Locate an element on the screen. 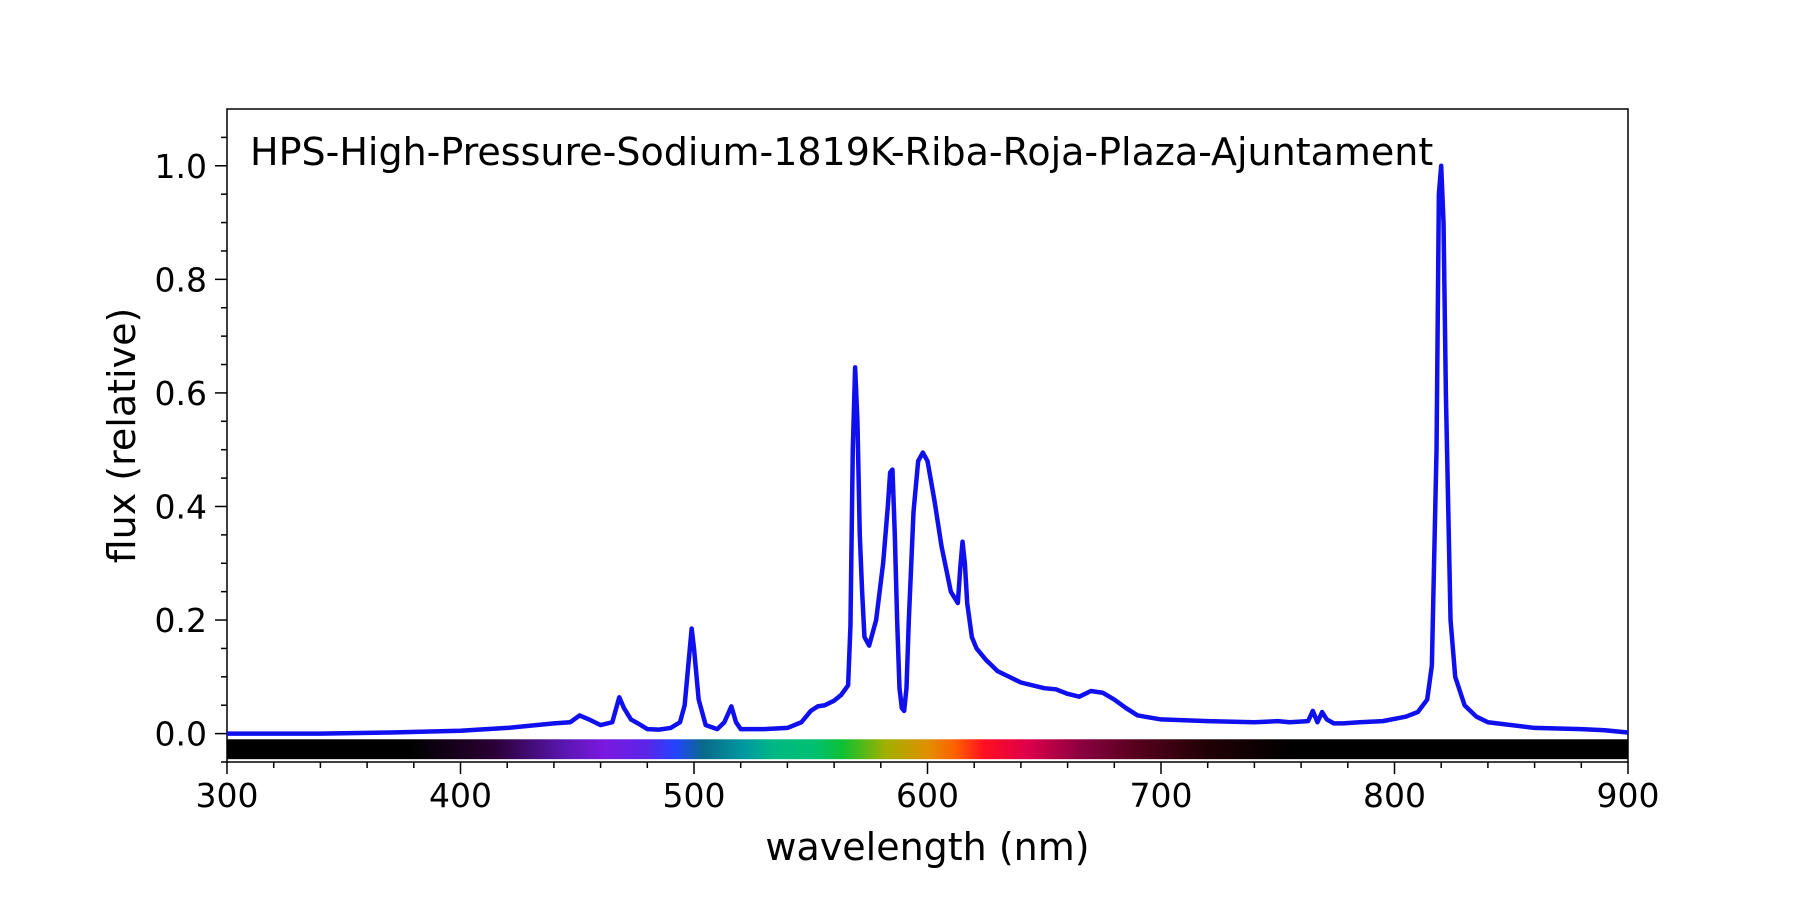 The width and height of the screenshot is (1800, 900). y-tick-label: 0.2 is located at coordinates (181, 620).